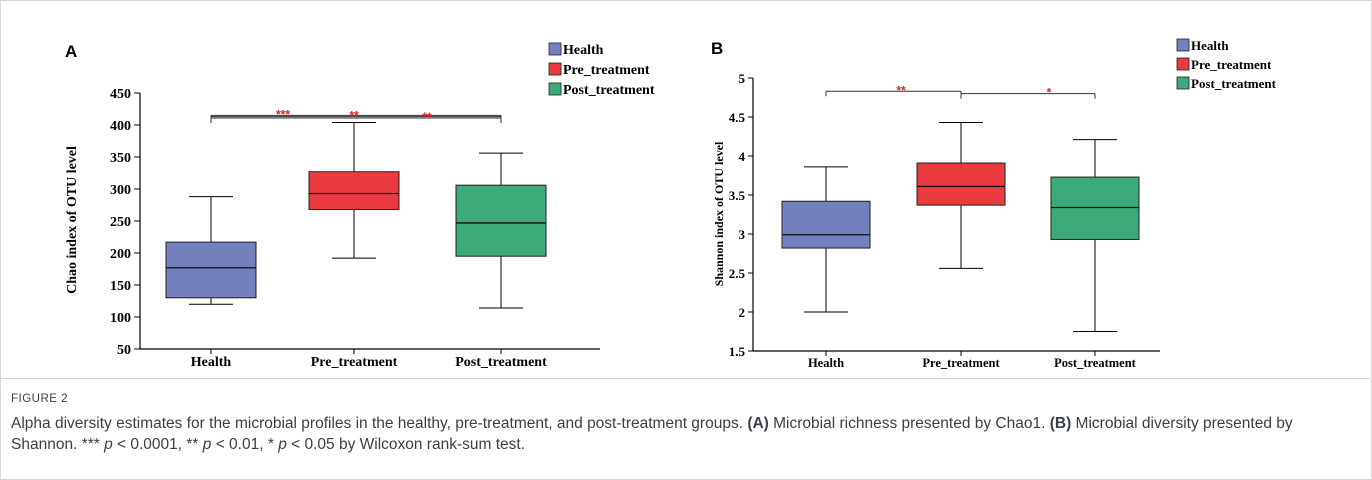  Describe the element at coordinates (245, 444) in the screenshot. I see `caption-threshold-2: < 0.01, *` at that location.